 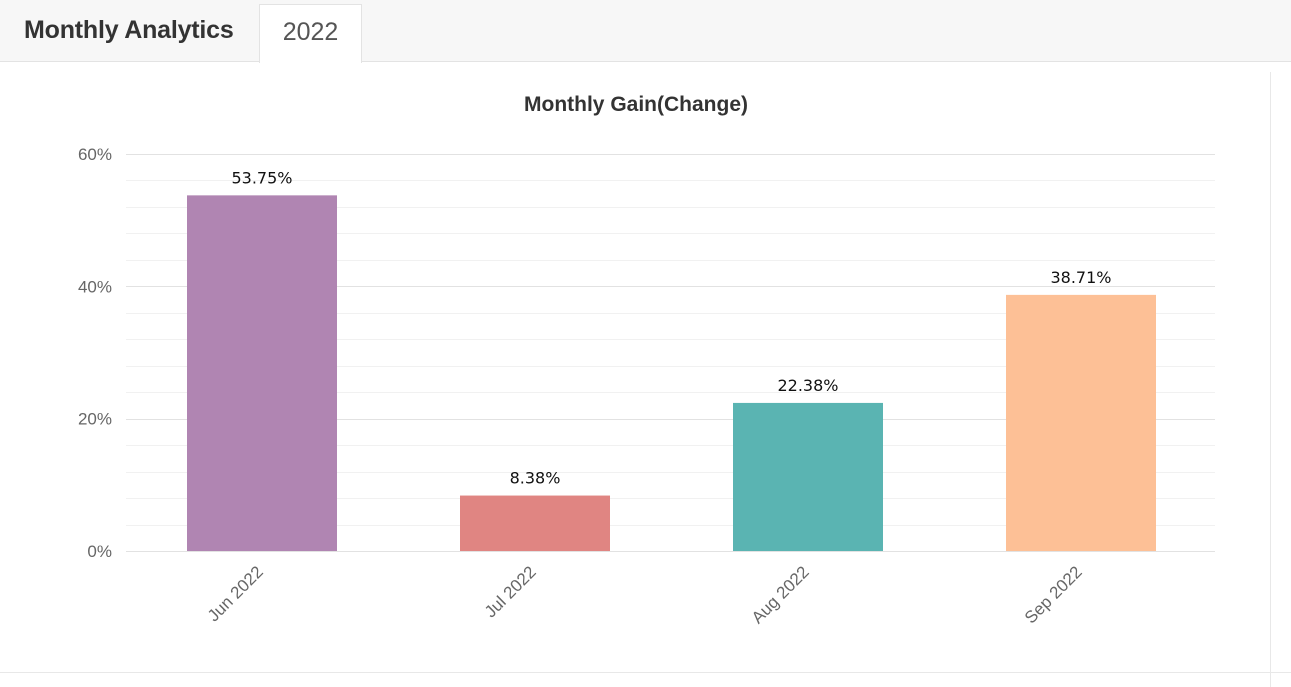 What do you see at coordinates (645, 31) in the screenshot?
I see `tab-bar: Monthly Analytics 2022` at bounding box center [645, 31].